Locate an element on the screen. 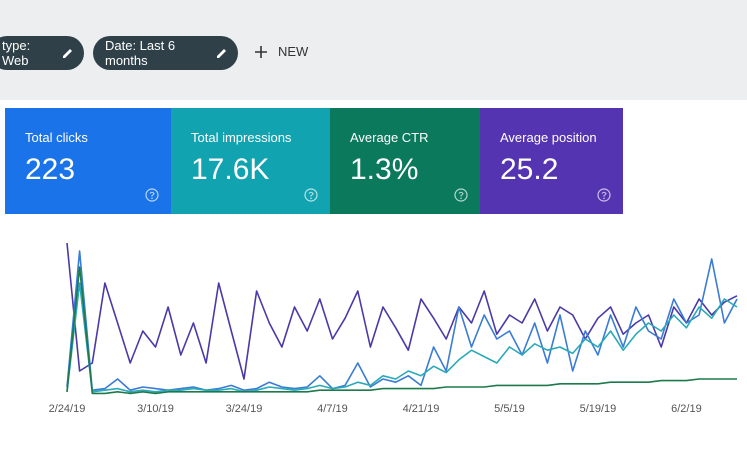 Image resolution: width=747 pixels, height=456 pixels. metric-card: Average CTR 1.3% is located at coordinates (405, 161).